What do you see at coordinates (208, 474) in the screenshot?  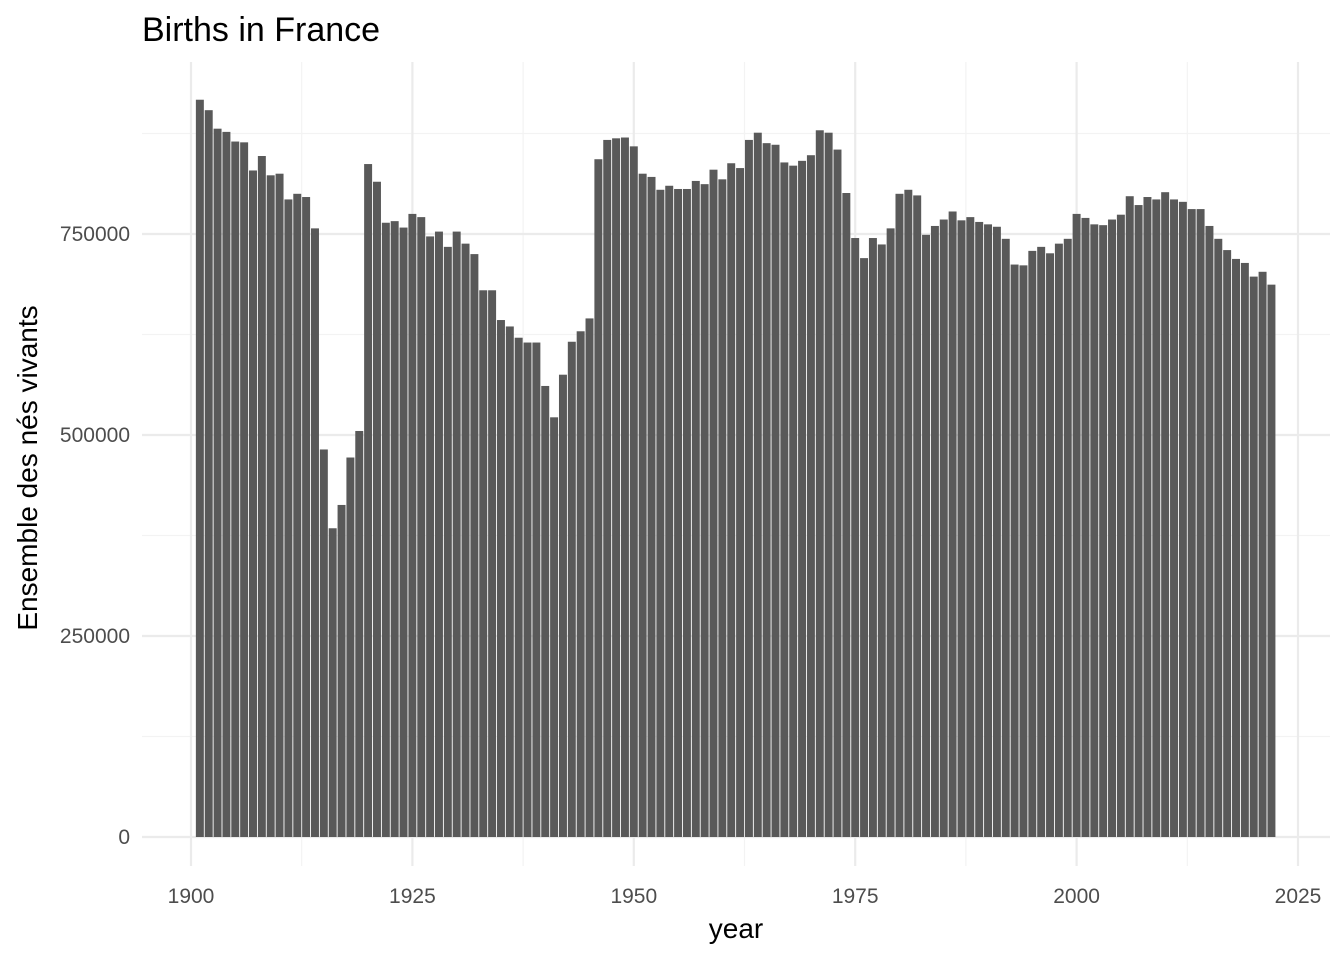 I see `bar-1902` at bounding box center [208, 474].